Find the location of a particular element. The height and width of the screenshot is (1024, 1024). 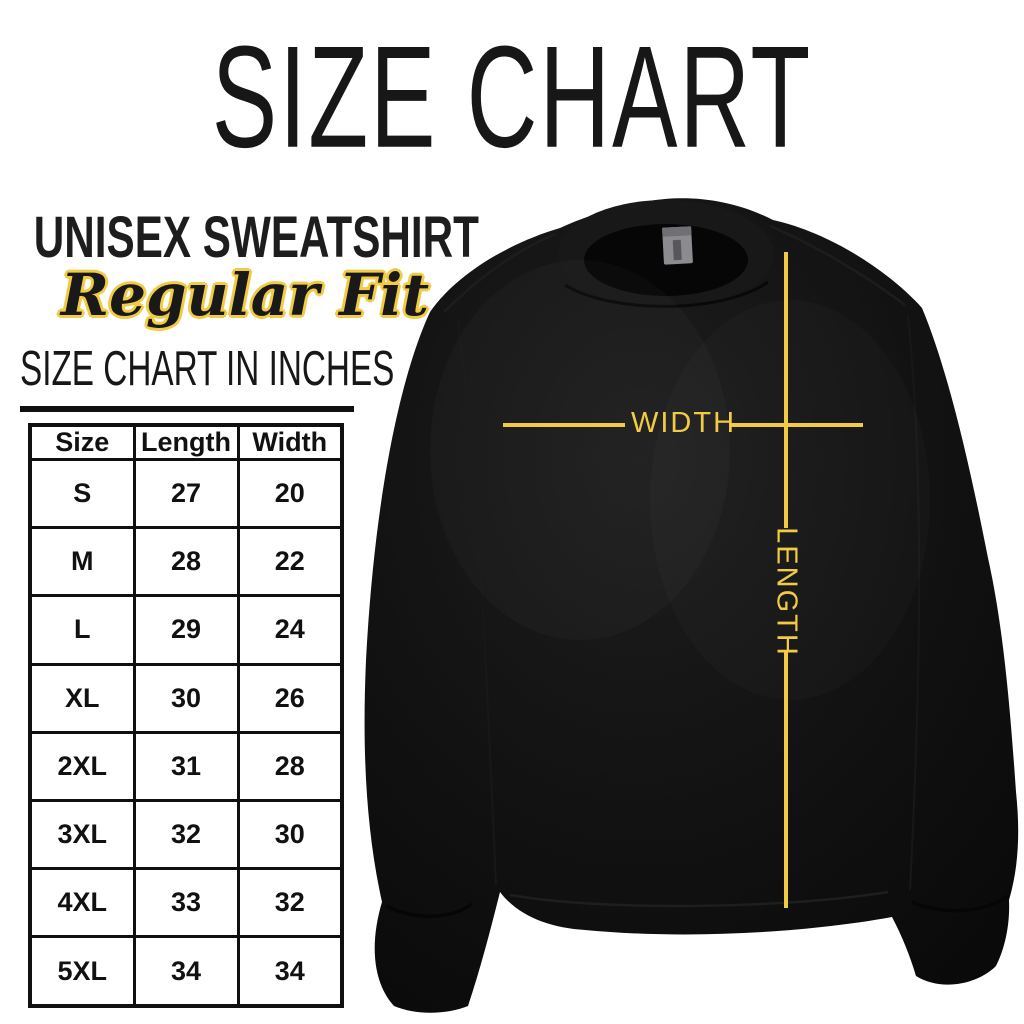

table-cell-length: 30 is located at coordinates (186, 698).